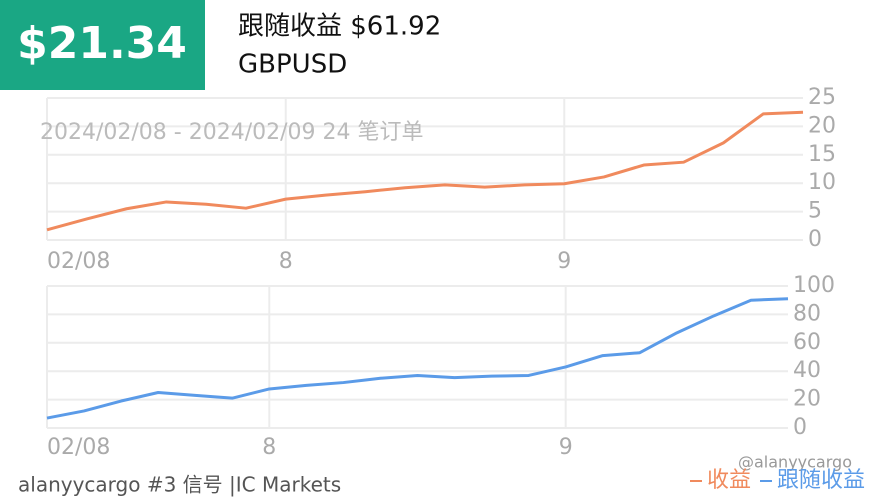 The height and width of the screenshot is (504, 880). Describe the element at coordinates (821, 480) in the screenshot. I see `legend-label: 跟随收益` at that location.